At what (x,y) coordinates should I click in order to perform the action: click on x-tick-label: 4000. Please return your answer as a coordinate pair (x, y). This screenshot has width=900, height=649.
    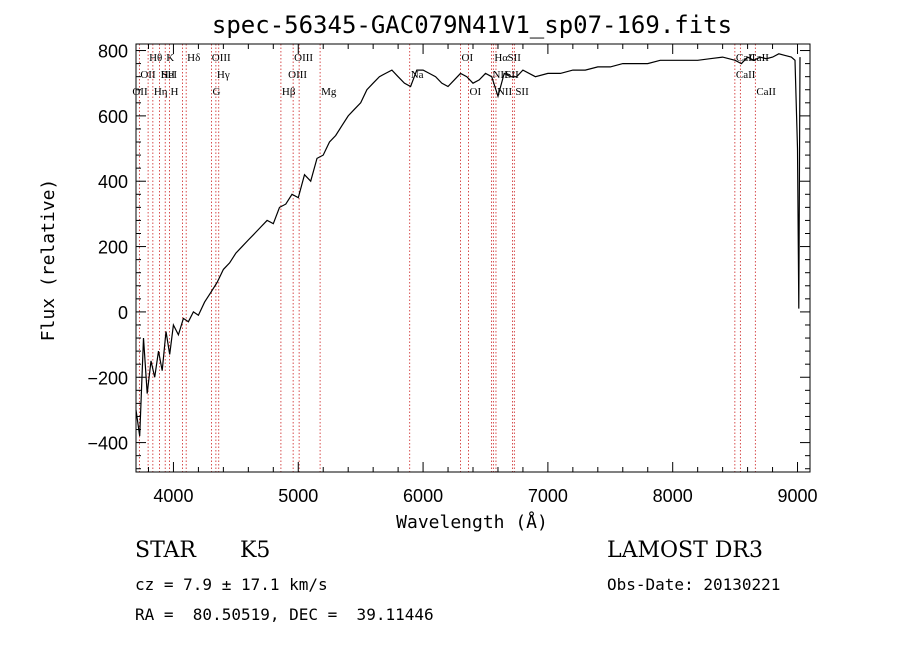
    Looking at the image, I should click on (173, 496).